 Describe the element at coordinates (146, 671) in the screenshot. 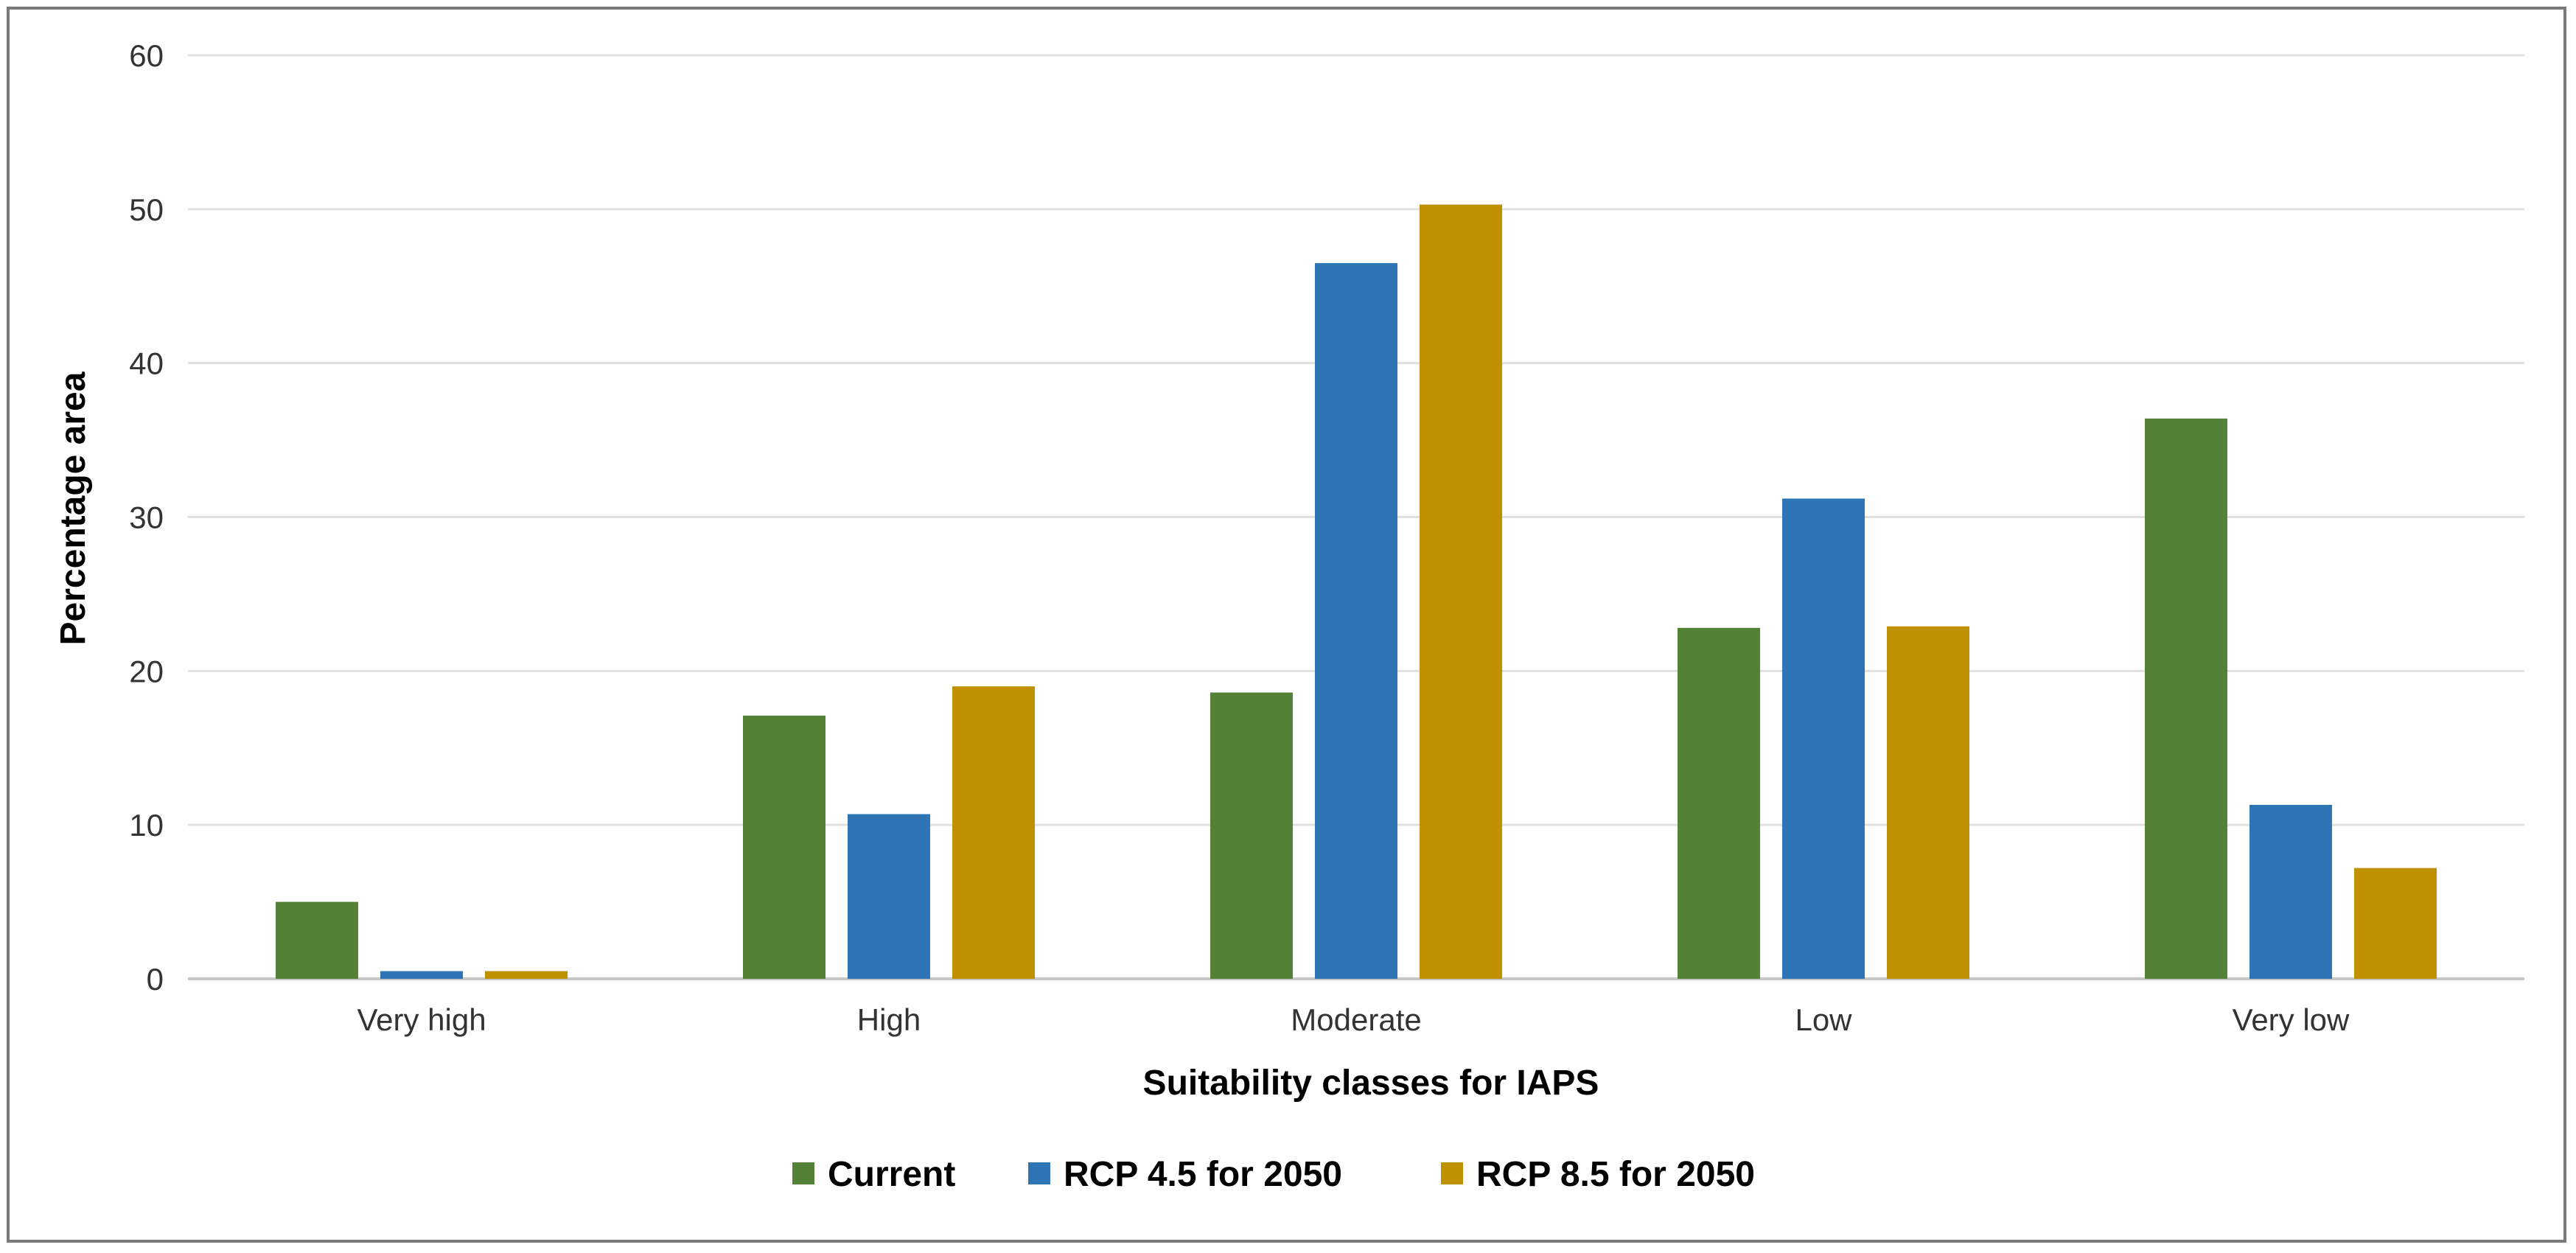

I see `y-tick-label: 20` at that location.